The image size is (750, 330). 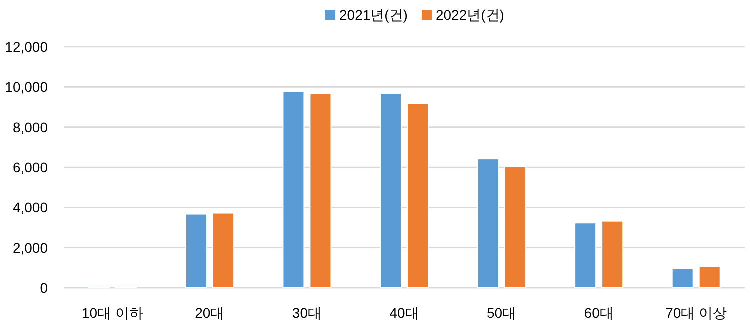 I want to click on y-tick-label: 2,000, so click(x=30, y=248).